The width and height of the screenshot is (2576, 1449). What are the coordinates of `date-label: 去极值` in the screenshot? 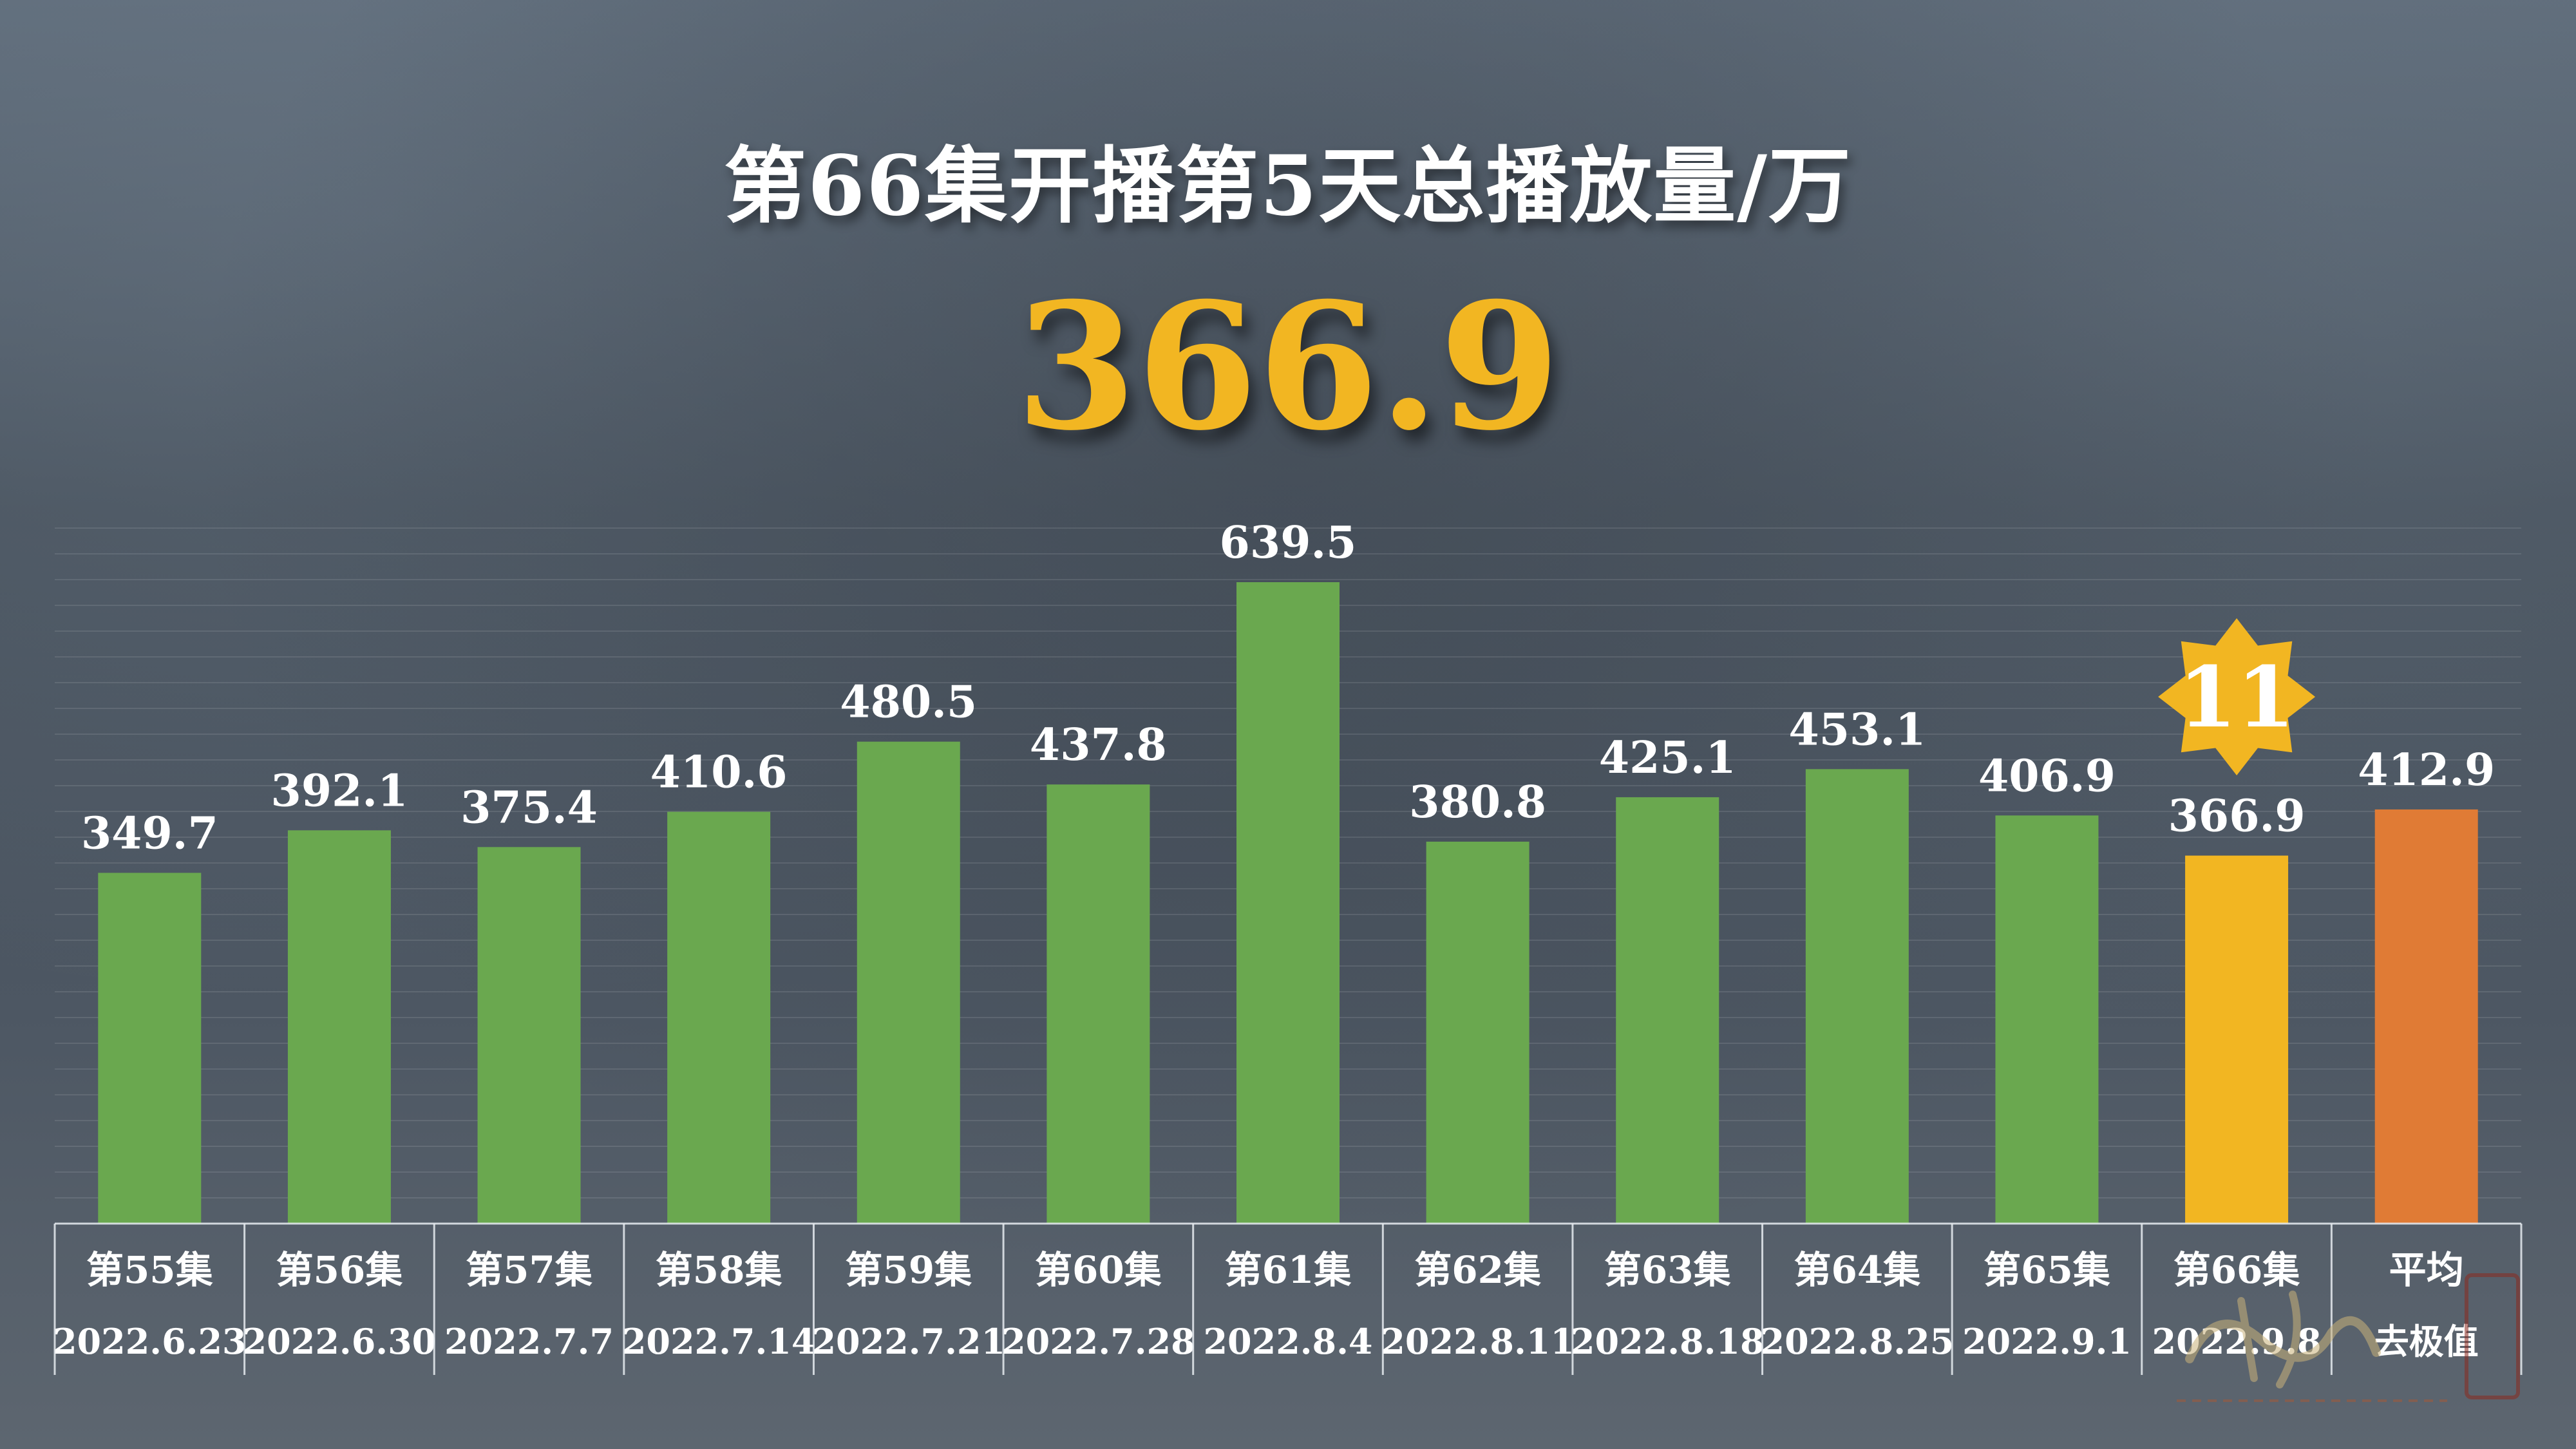 It's located at (2427, 1341).